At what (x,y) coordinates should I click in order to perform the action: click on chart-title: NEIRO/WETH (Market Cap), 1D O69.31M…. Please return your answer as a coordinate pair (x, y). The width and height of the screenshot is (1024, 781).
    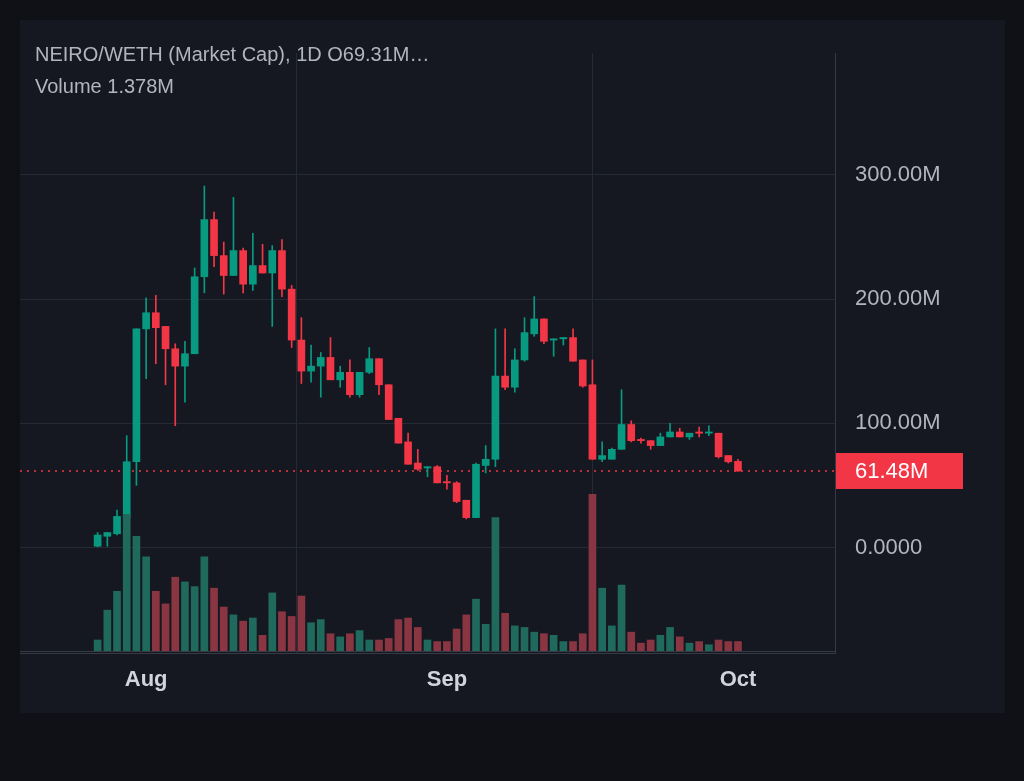
    Looking at the image, I should click on (232, 54).